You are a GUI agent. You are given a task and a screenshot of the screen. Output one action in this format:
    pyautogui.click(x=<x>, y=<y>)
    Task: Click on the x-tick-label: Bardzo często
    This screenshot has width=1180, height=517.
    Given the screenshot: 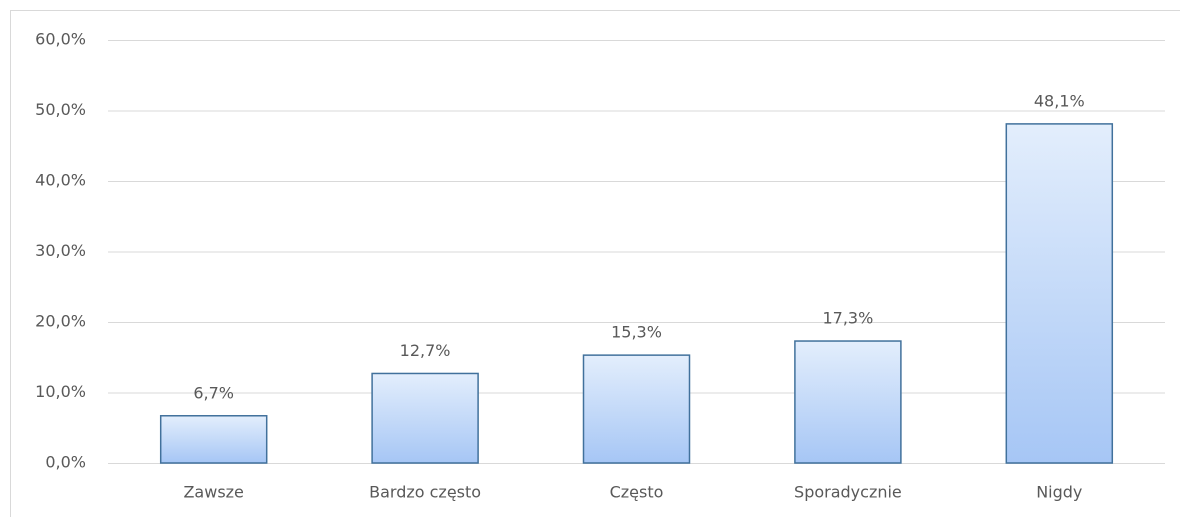 What is the action you would take?
    pyautogui.click(x=425, y=492)
    